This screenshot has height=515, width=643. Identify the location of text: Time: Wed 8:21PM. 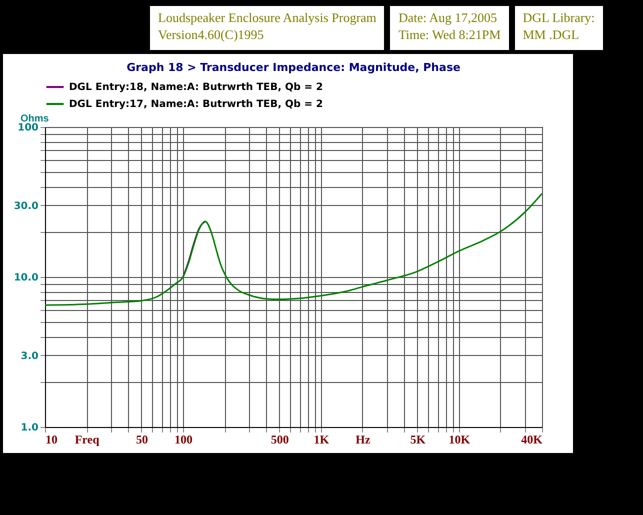
(449, 34).